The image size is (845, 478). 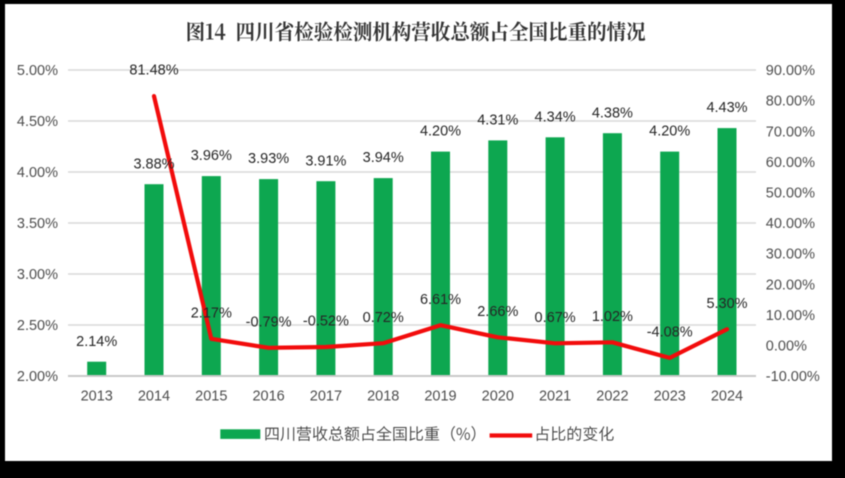 I want to click on svg-text: 4.00%, so click(x=37, y=173).